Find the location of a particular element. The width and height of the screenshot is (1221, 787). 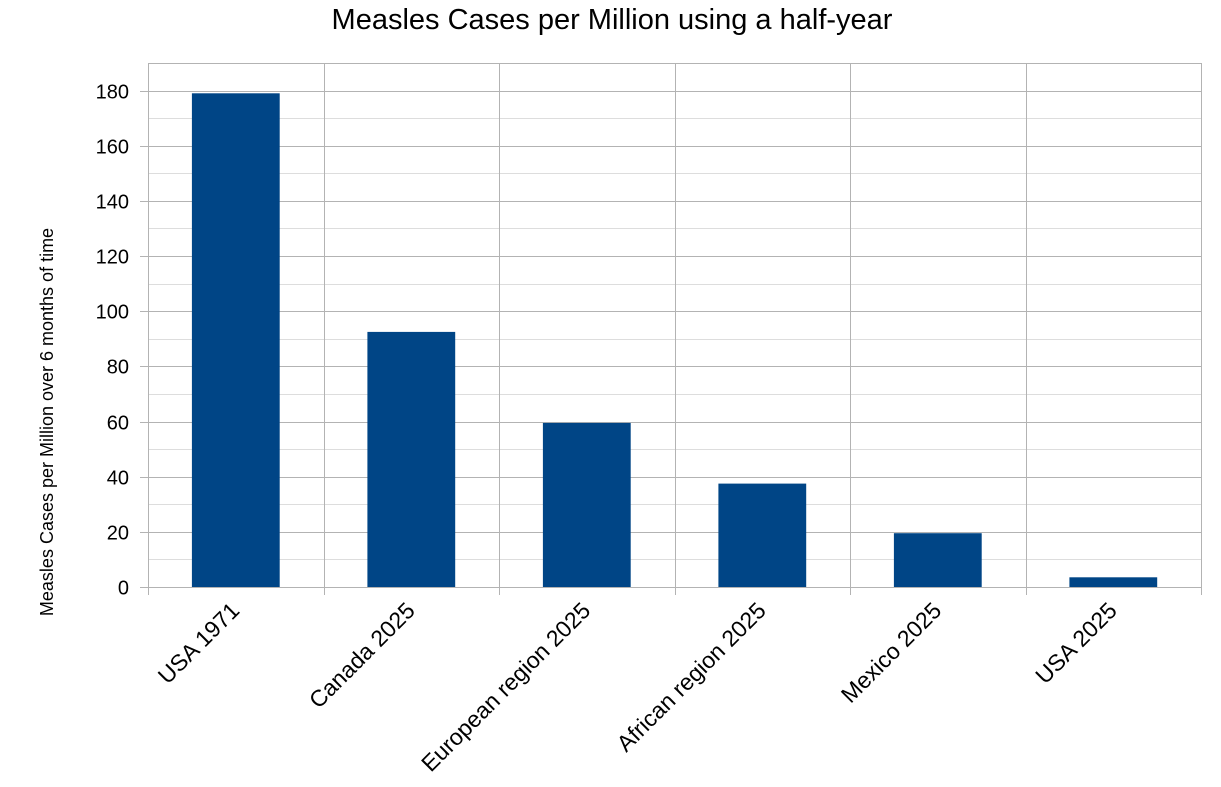

x-tick-label: Canada 2025 is located at coordinates (362, 655).